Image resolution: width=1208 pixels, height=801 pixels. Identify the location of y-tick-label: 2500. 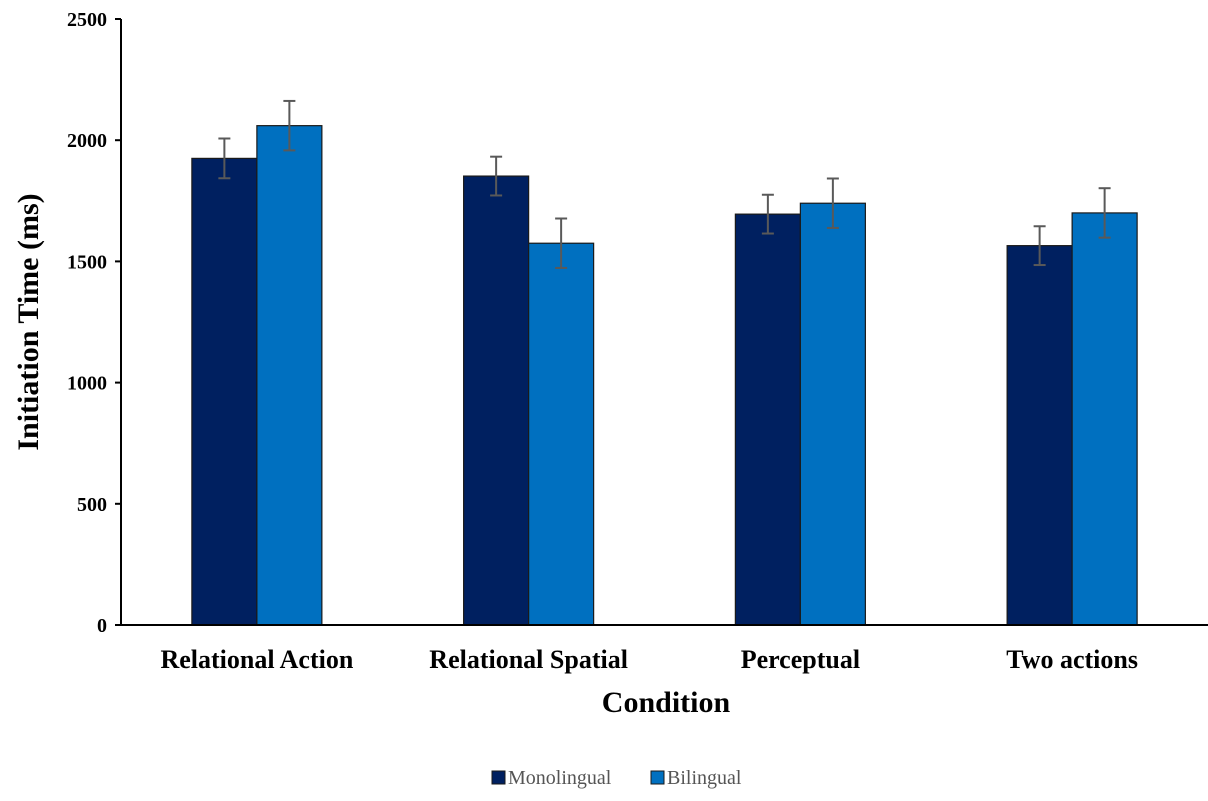
(87, 20).